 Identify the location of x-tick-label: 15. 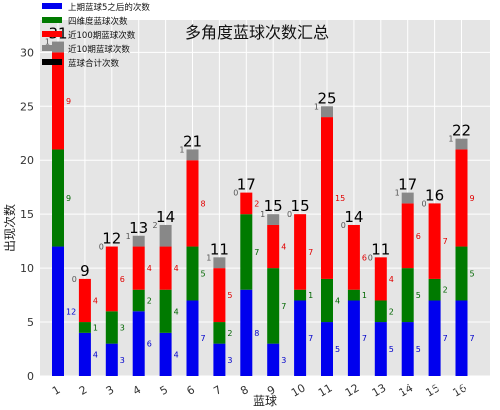
(433, 390).